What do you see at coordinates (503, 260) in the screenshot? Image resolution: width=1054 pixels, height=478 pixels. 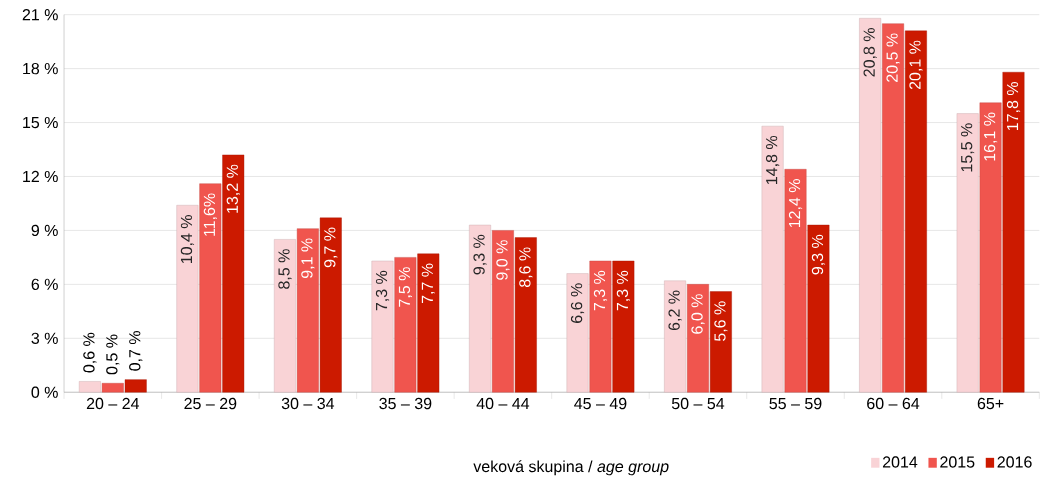 I see `data-label: 9,0 %` at bounding box center [503, 260].